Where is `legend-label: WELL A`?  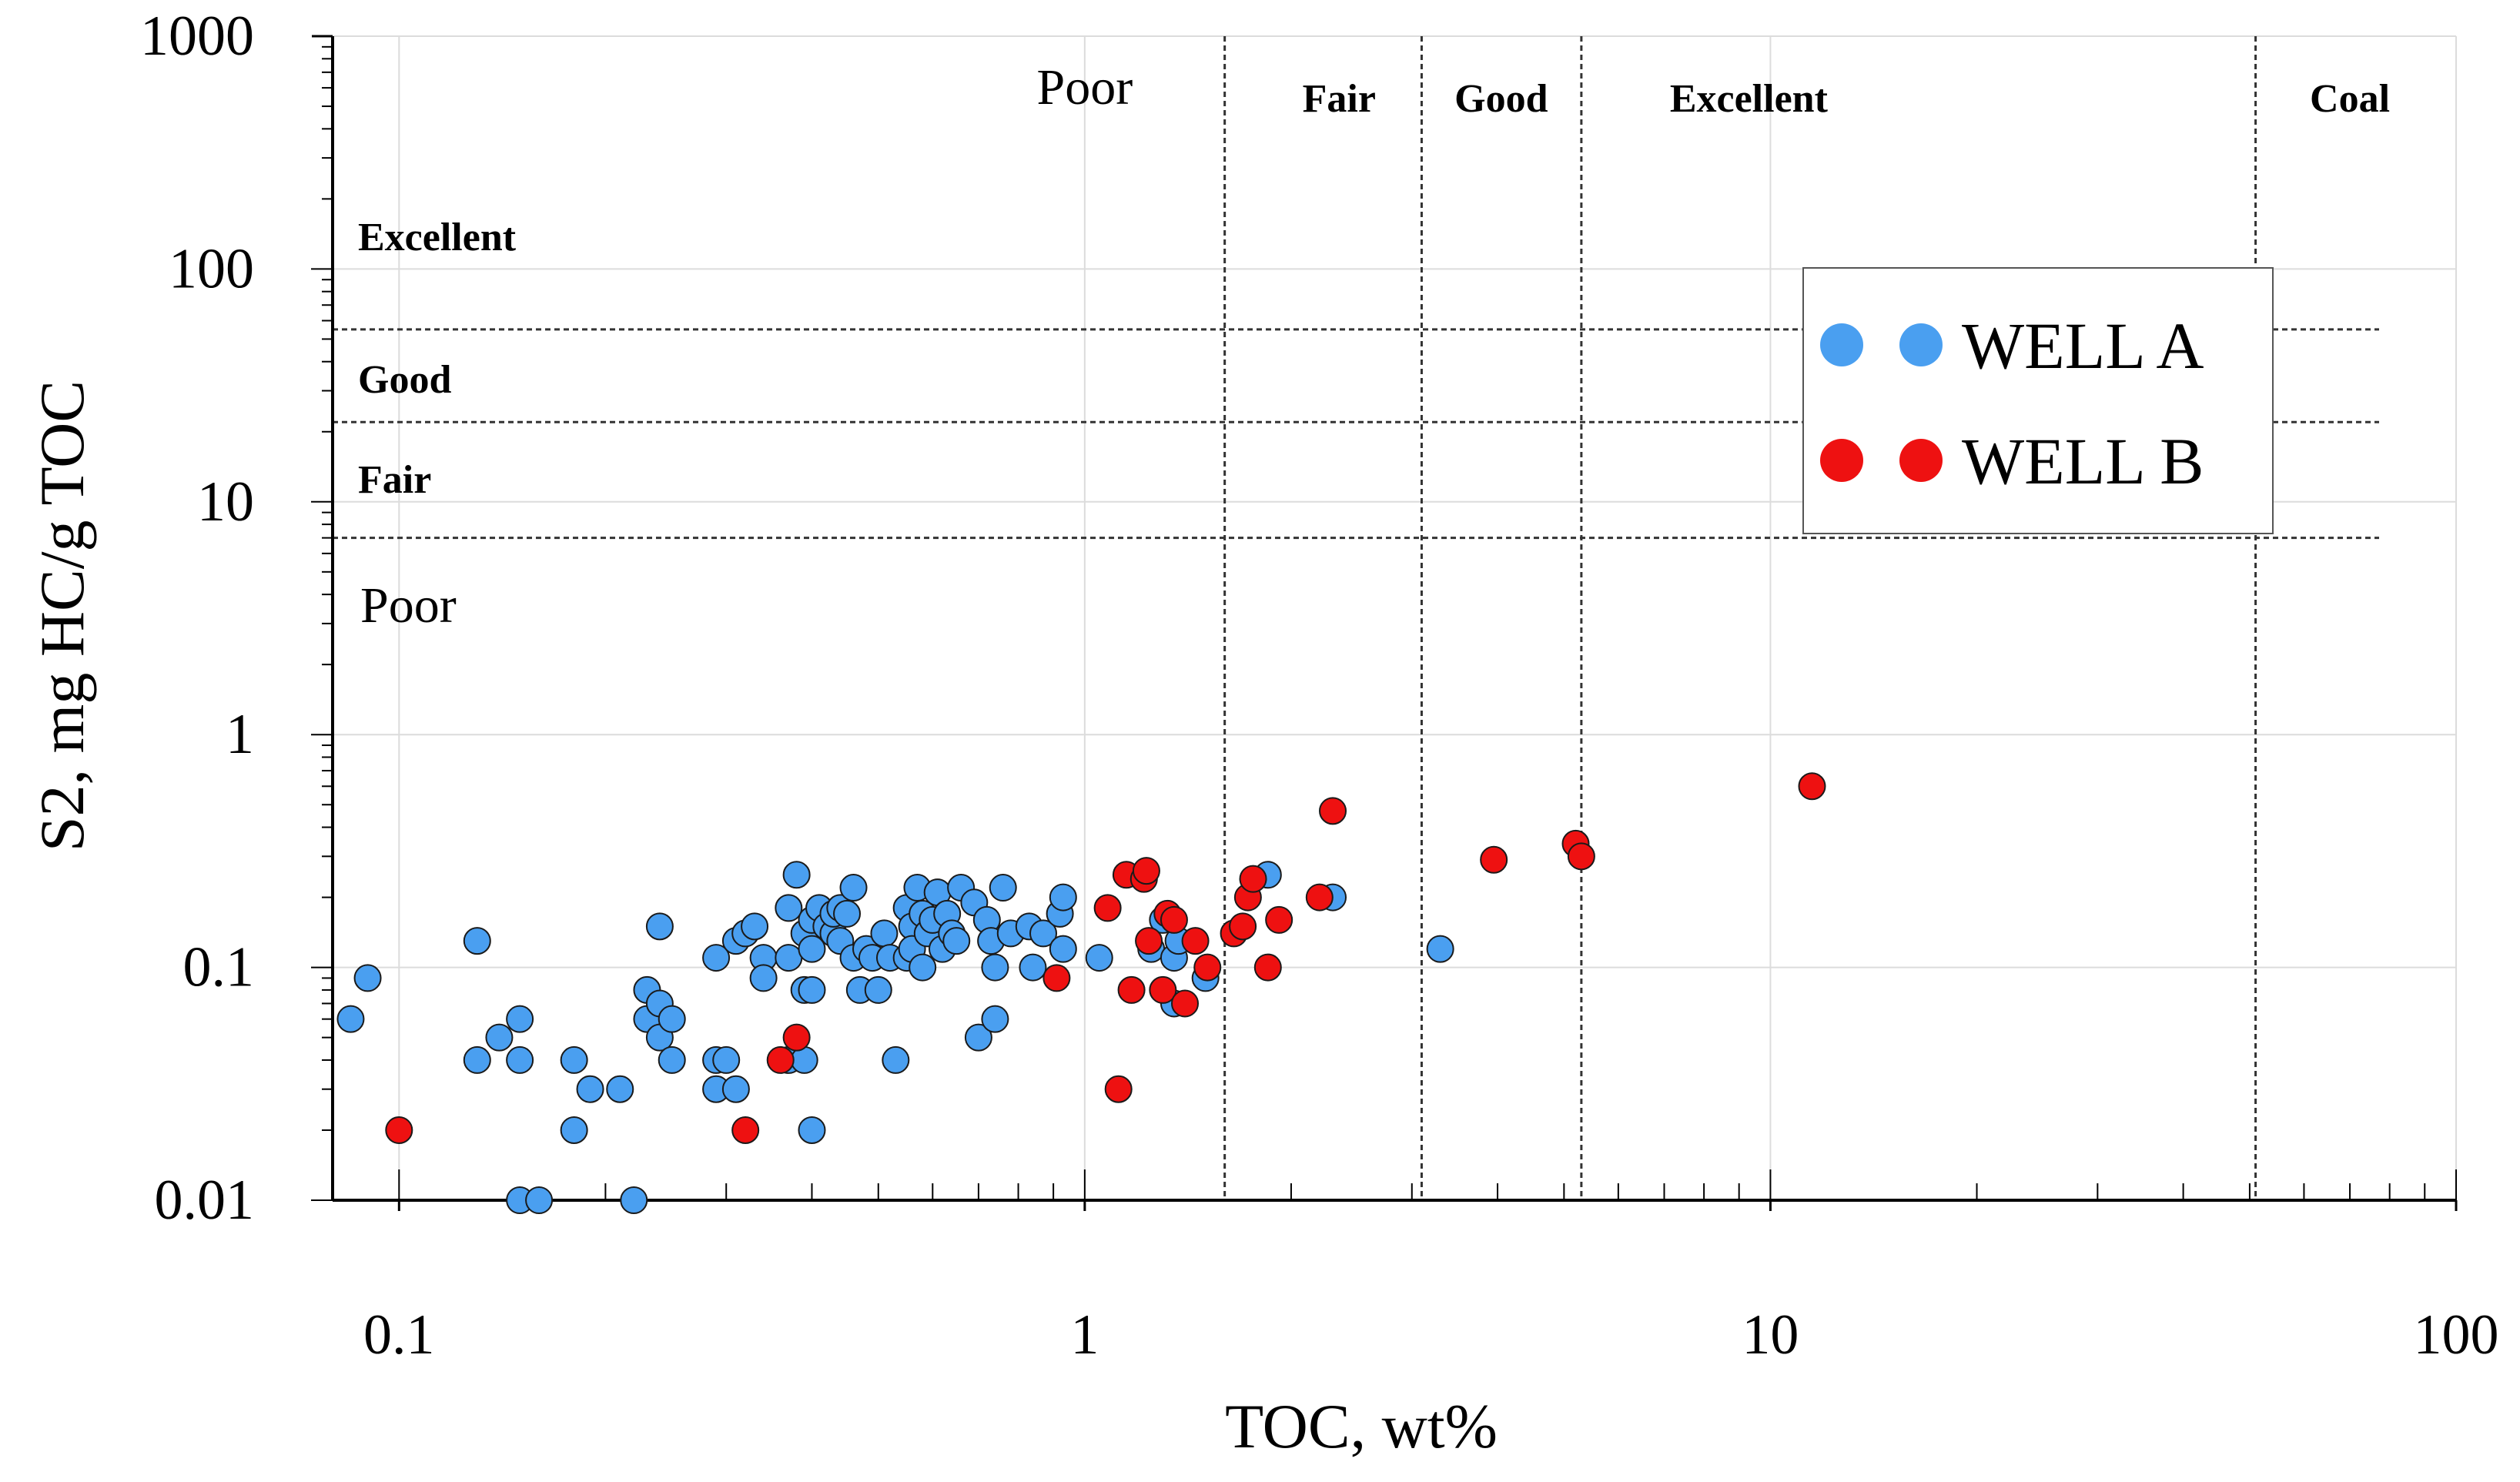
legend-label: WELL A is located at coordinates (2083, 346).